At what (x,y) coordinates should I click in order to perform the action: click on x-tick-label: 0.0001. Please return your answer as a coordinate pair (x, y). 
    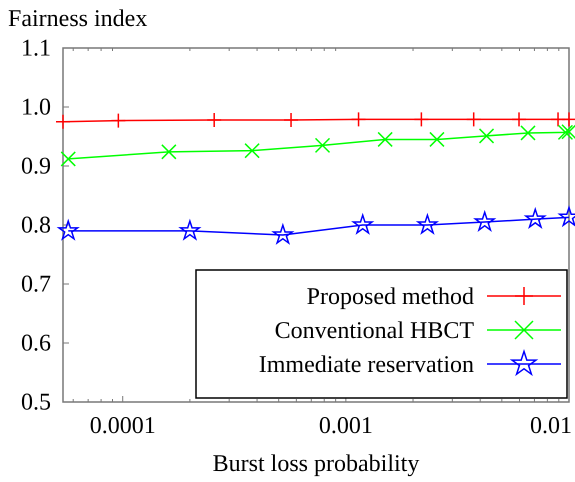
    Looking at the image, I should click on (123, 426).